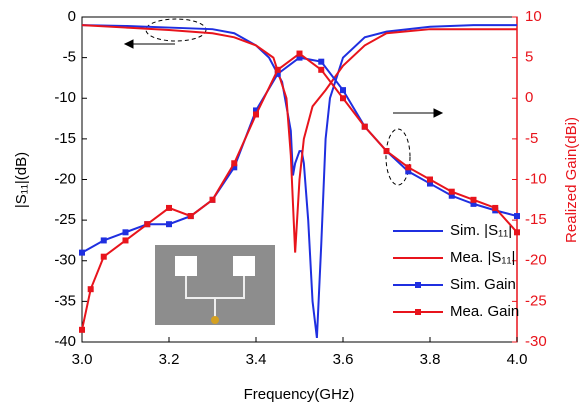  I want to click on x-tick-label: 3.2, so click(169, 359).